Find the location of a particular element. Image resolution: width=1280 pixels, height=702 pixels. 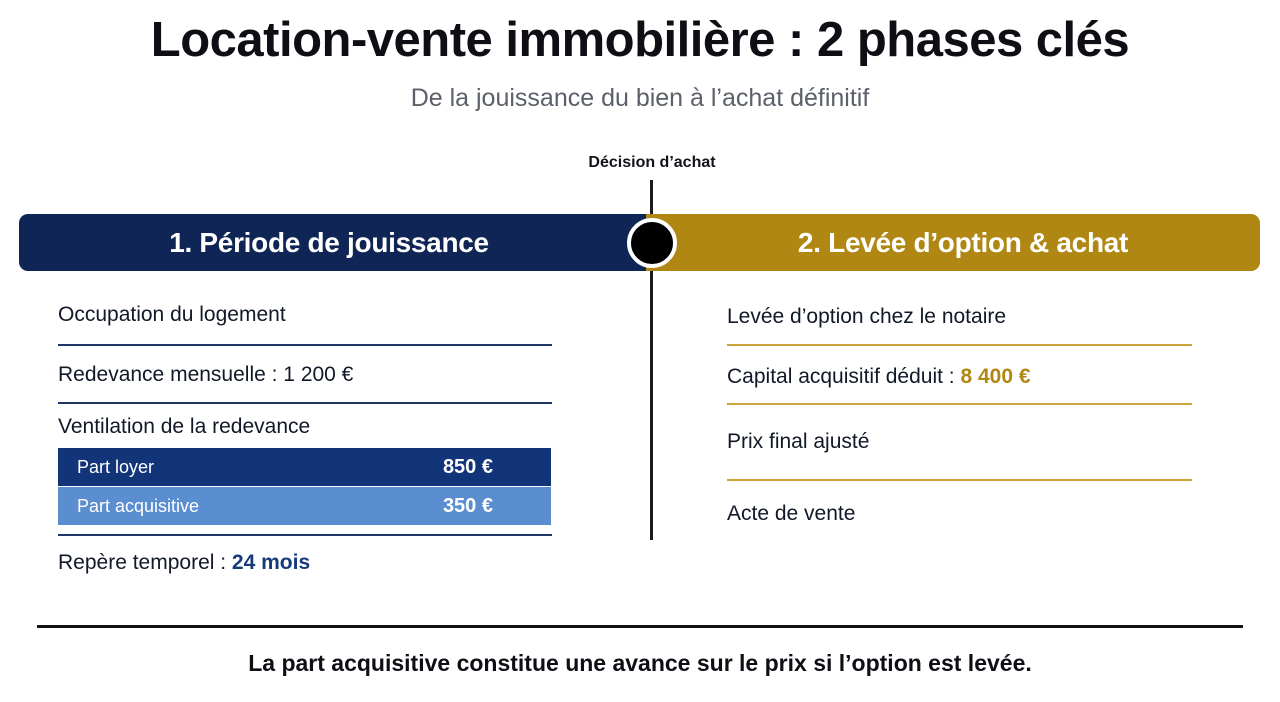

decision-label: Décision d’achat is located at coordinates (652, 162).